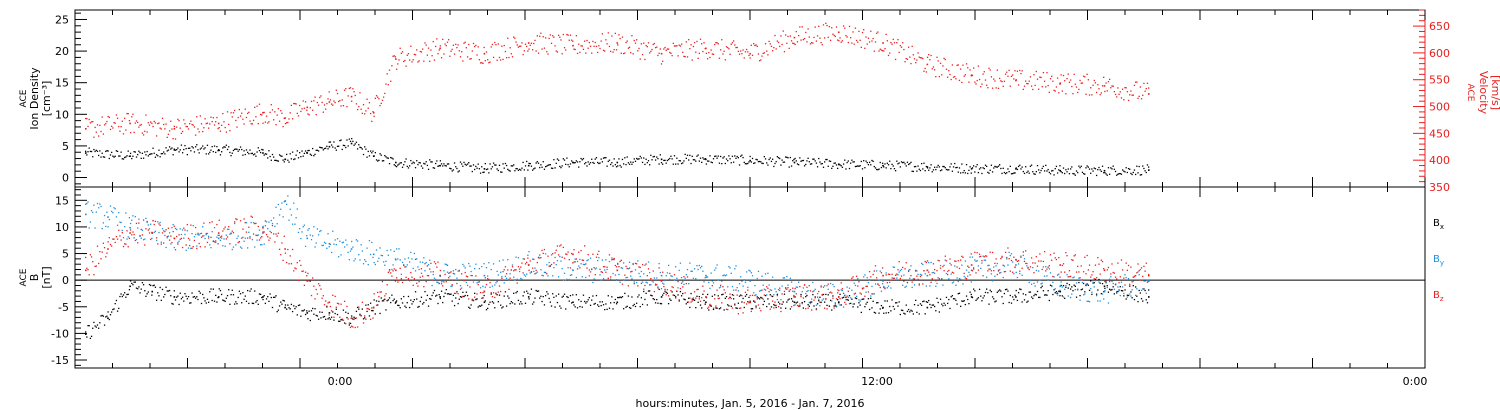  I want to click on bottom-left-tick-label: 15, so click(62, 200).